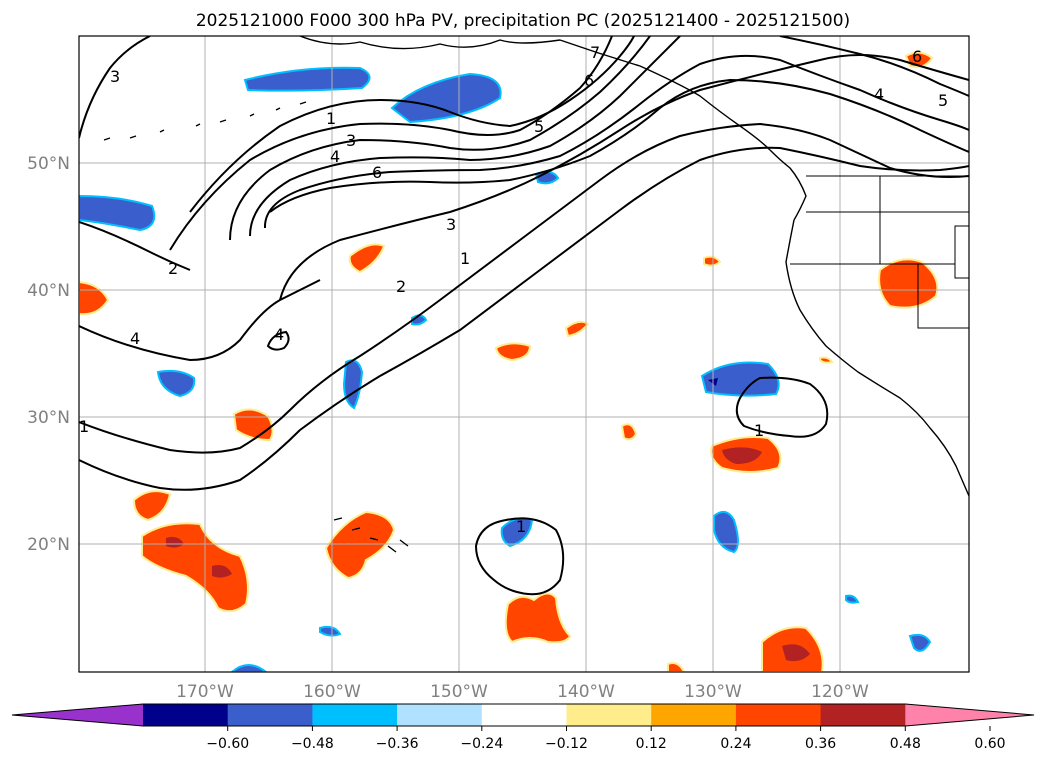 Image resolution: width=1047 pixels, height=765 pixels. I want to click on colorbar-outline, so click(523, 715).